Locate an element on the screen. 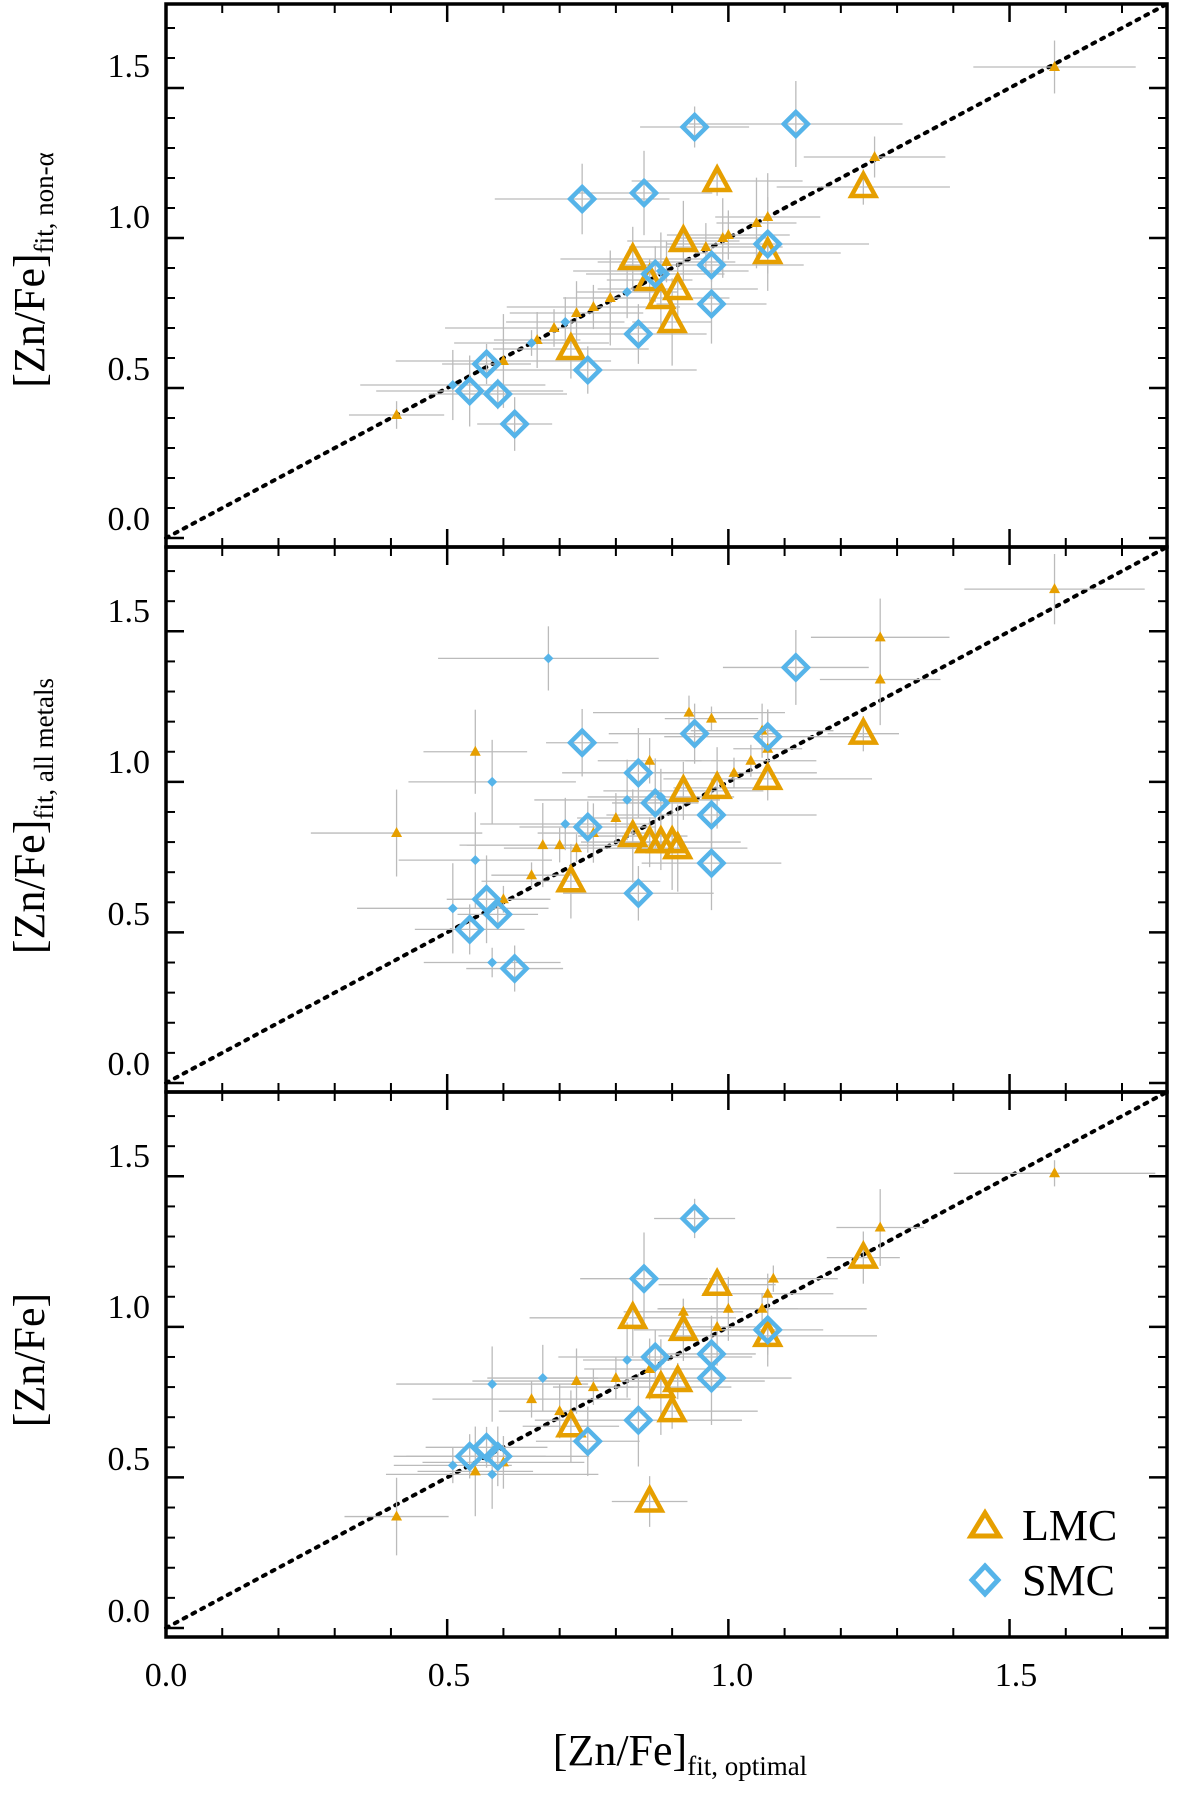  xtick-label: 0.0 is located at coordinates (166, 1675).